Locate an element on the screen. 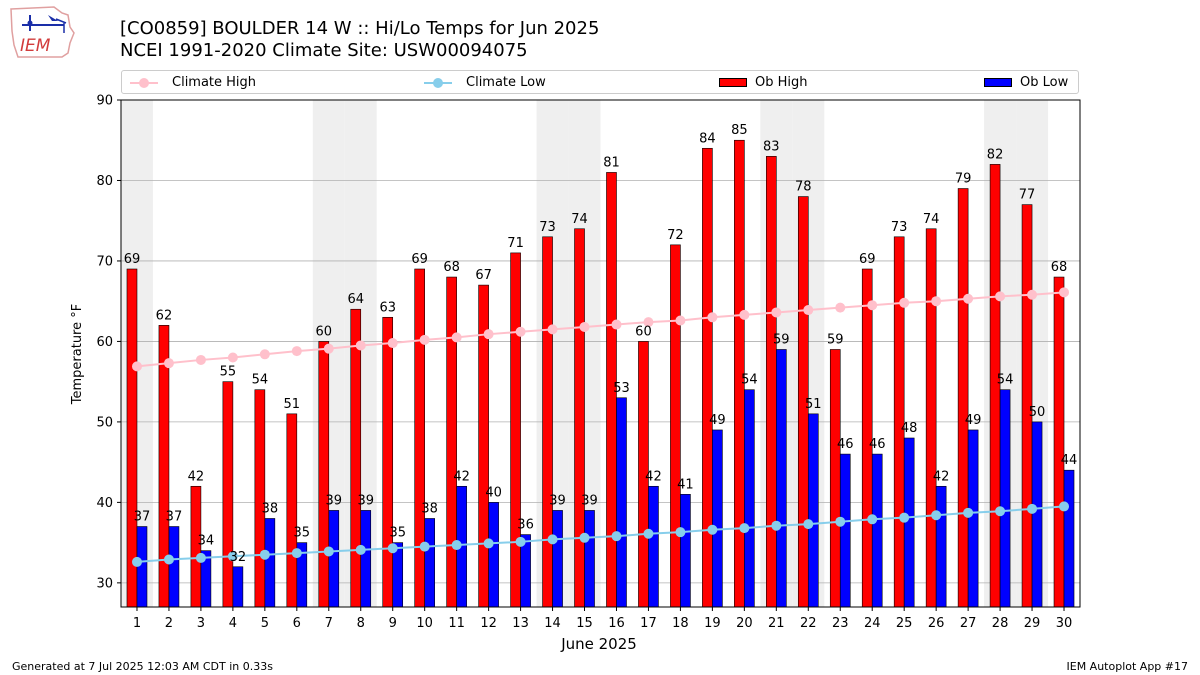  x-tick-label: 7 is located at coordinates (329, 623).